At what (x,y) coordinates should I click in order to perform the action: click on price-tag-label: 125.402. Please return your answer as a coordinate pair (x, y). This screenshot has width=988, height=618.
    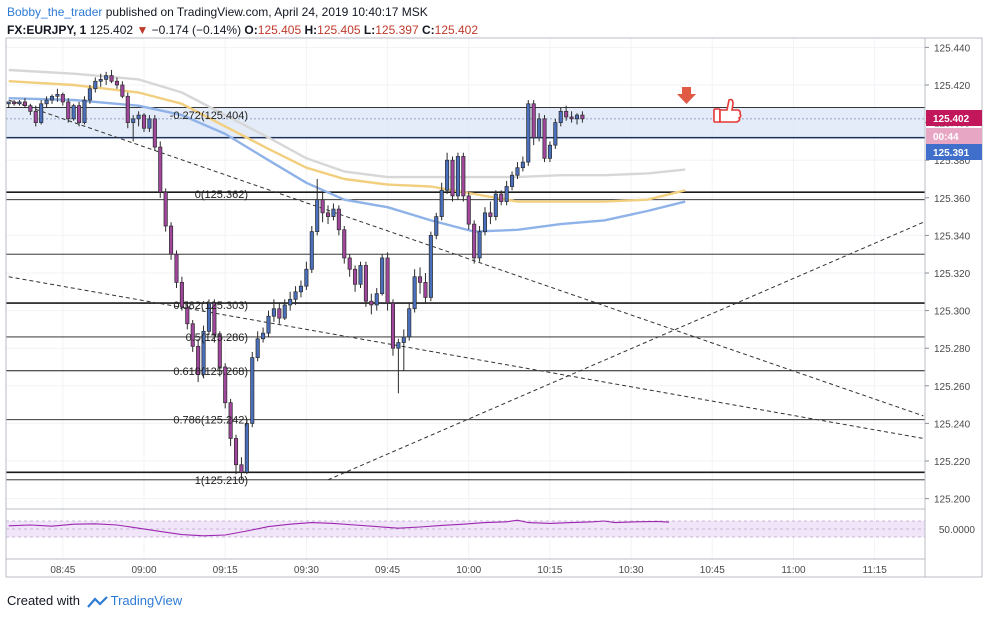
    Looking at the image, I should click on (951, 119).